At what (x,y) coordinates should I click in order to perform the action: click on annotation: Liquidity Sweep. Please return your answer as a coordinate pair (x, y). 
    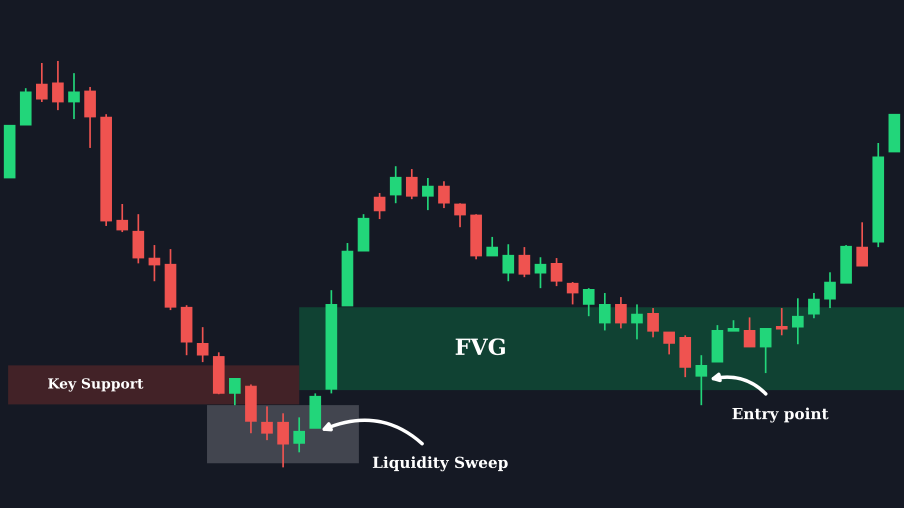
    Looking at the image, I should click on (440, 464).